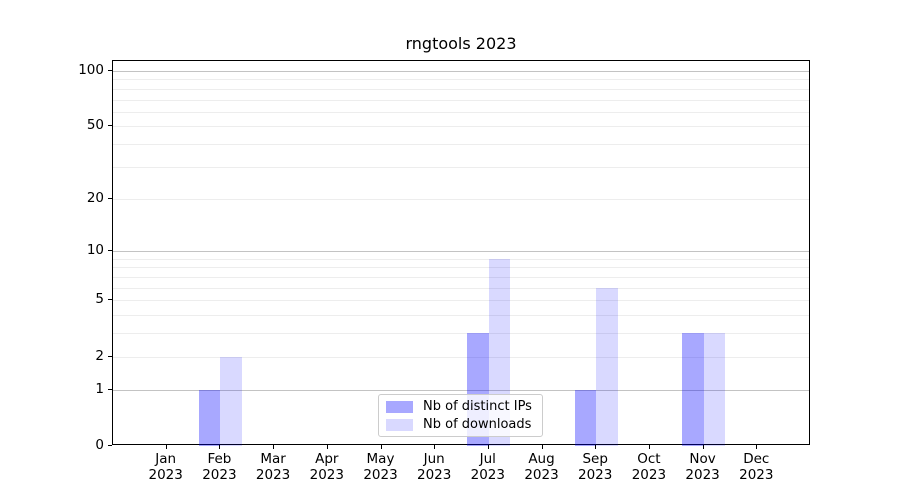 Image resolution: width=900 pixels, height=500 pixels. I want to click on x-tick-label-line: Aug, so click(541, 459).